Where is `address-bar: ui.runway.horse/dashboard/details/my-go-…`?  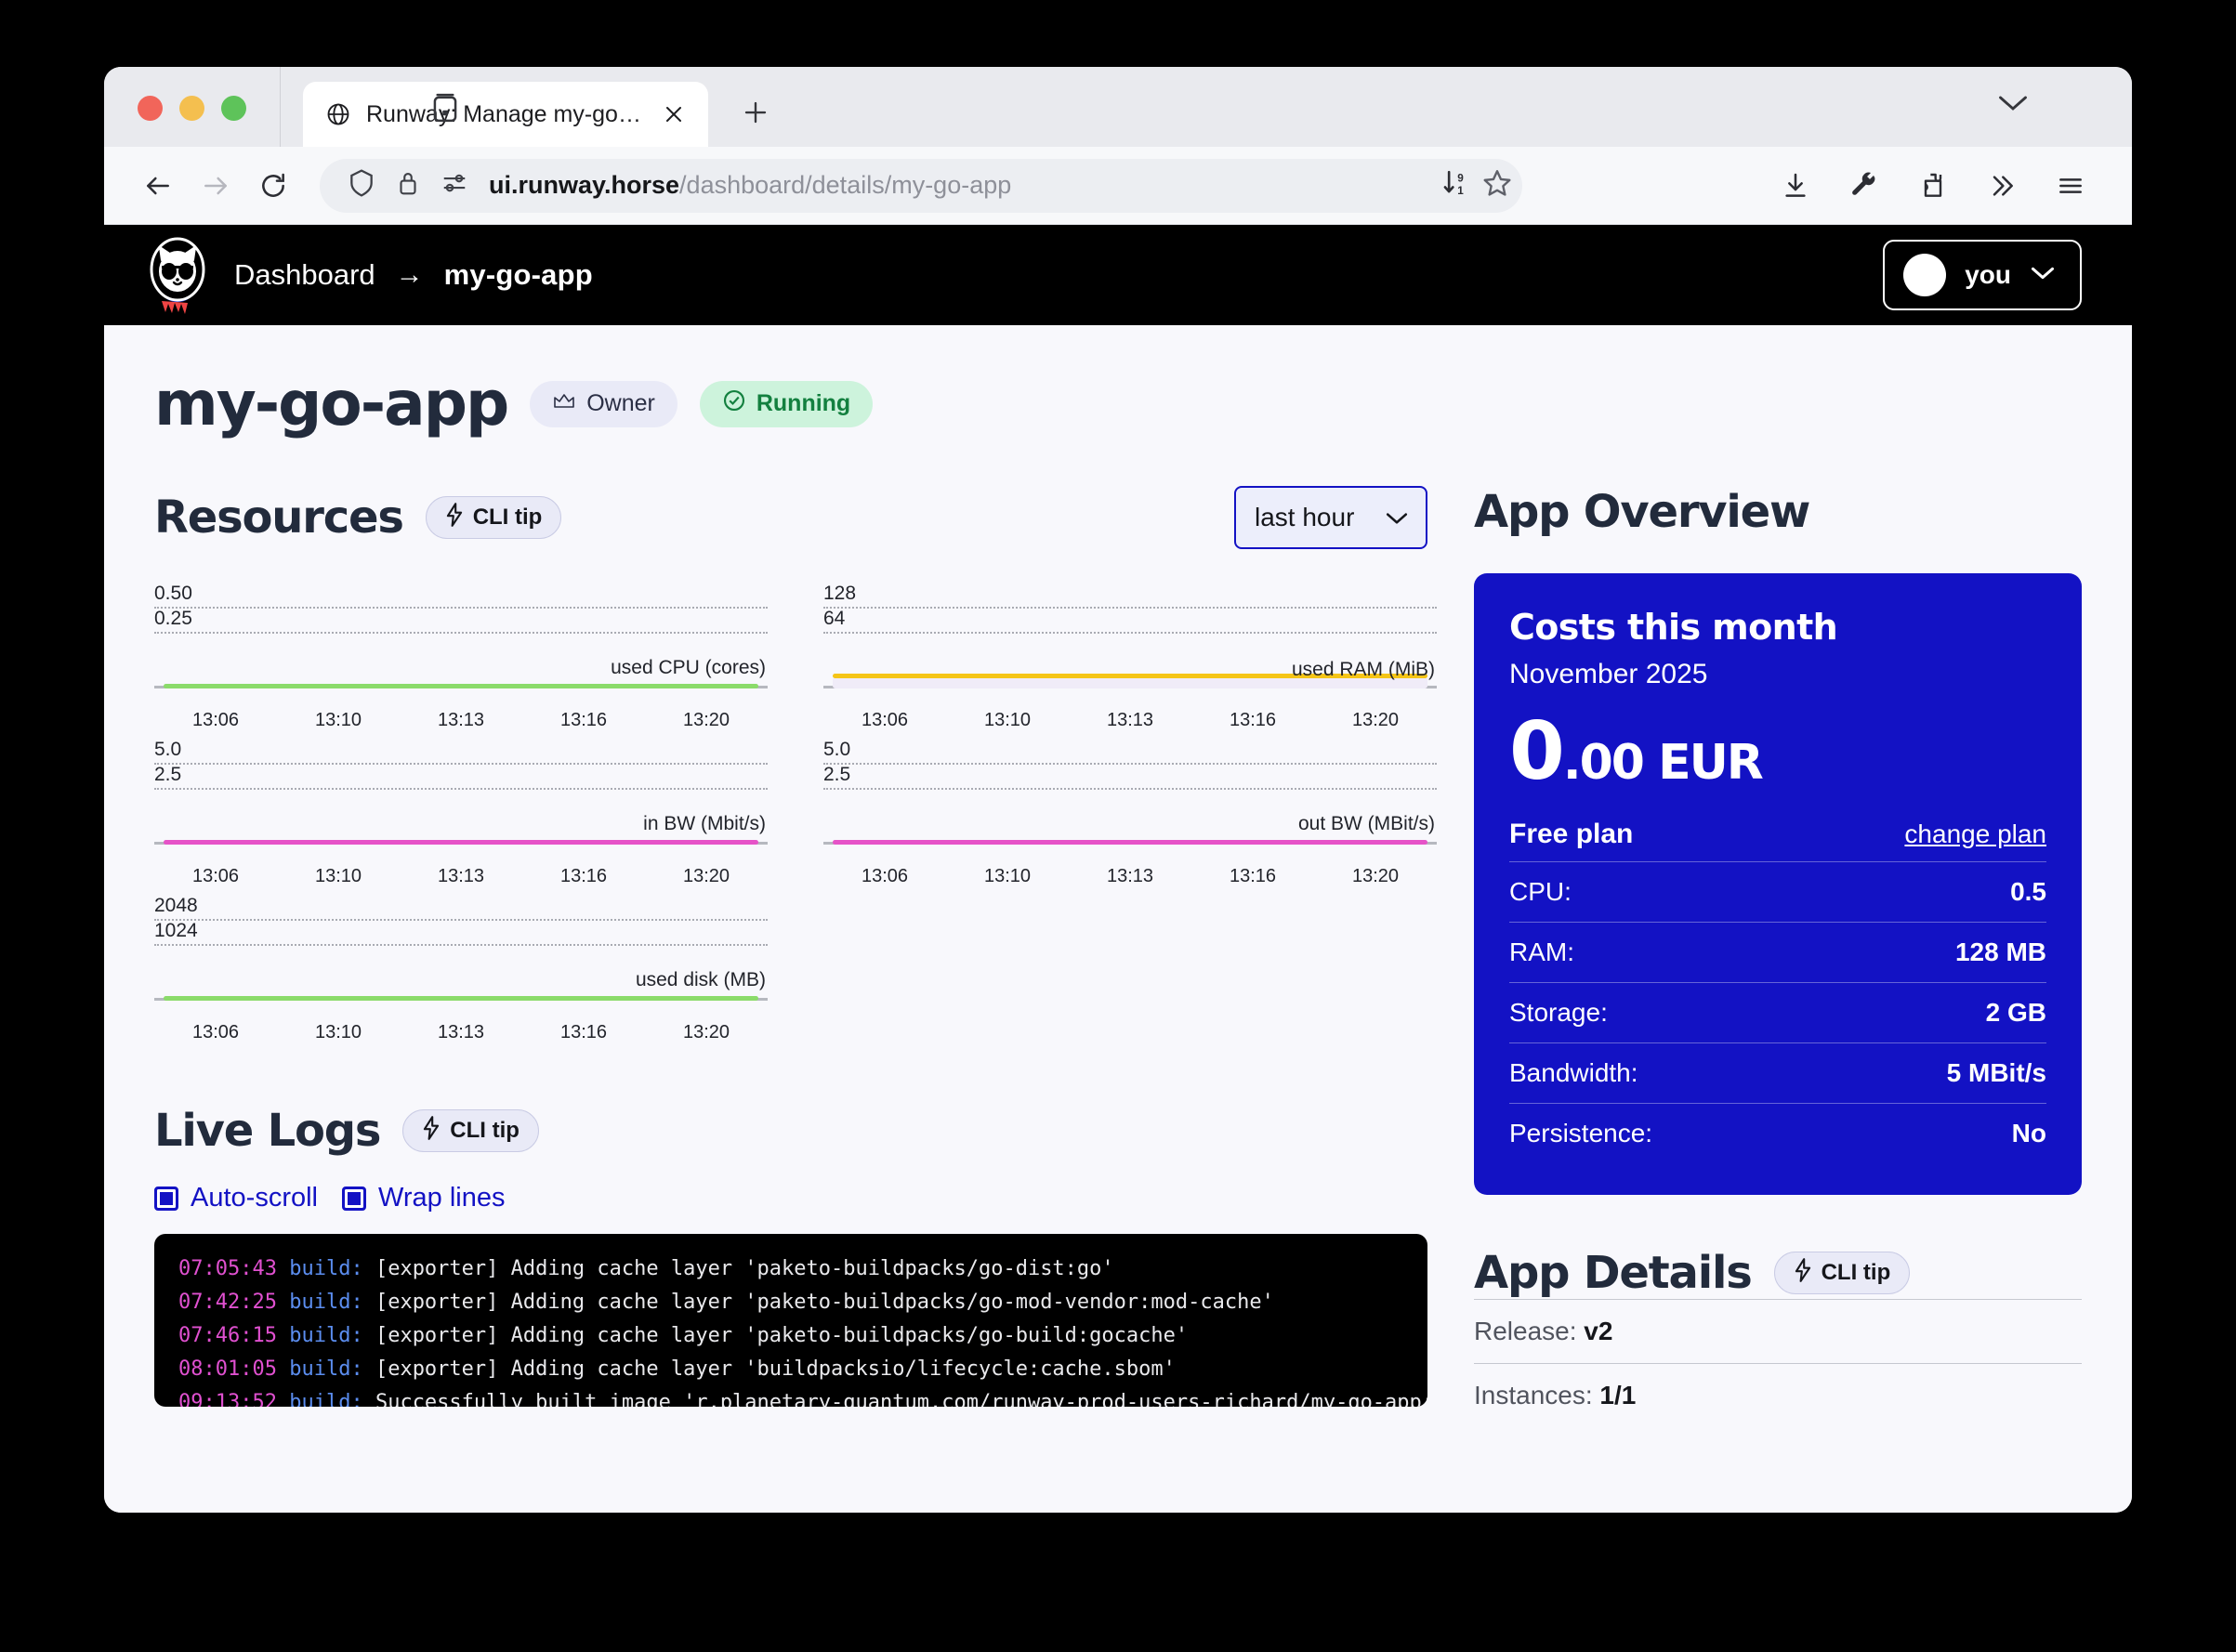 address-bar: ui.runway.horse/dashboard/details/my-go-… is located at coordinates (921, 185).